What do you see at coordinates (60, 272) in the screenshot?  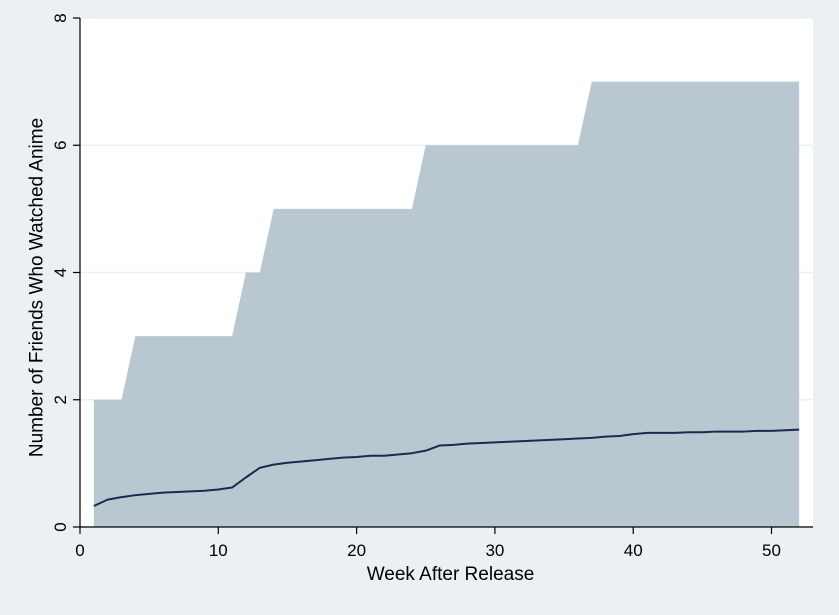 I see `y-tick-label: 4` at bounding box center [60, 272].